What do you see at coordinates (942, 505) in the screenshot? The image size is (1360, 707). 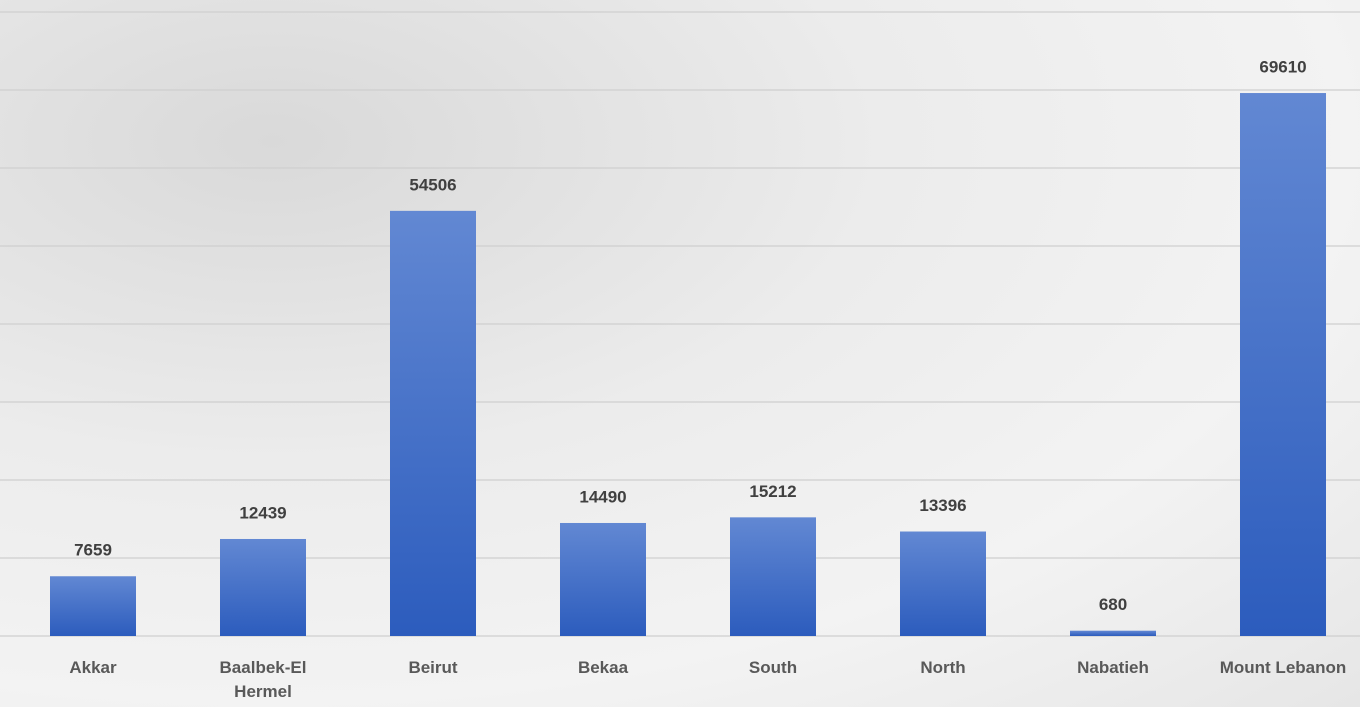 I see `data-label: 13396` at bounding box center [942, 505].